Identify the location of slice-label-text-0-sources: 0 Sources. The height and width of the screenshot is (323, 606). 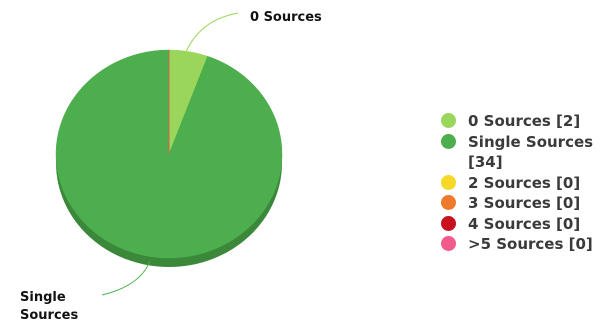
(286, 17).